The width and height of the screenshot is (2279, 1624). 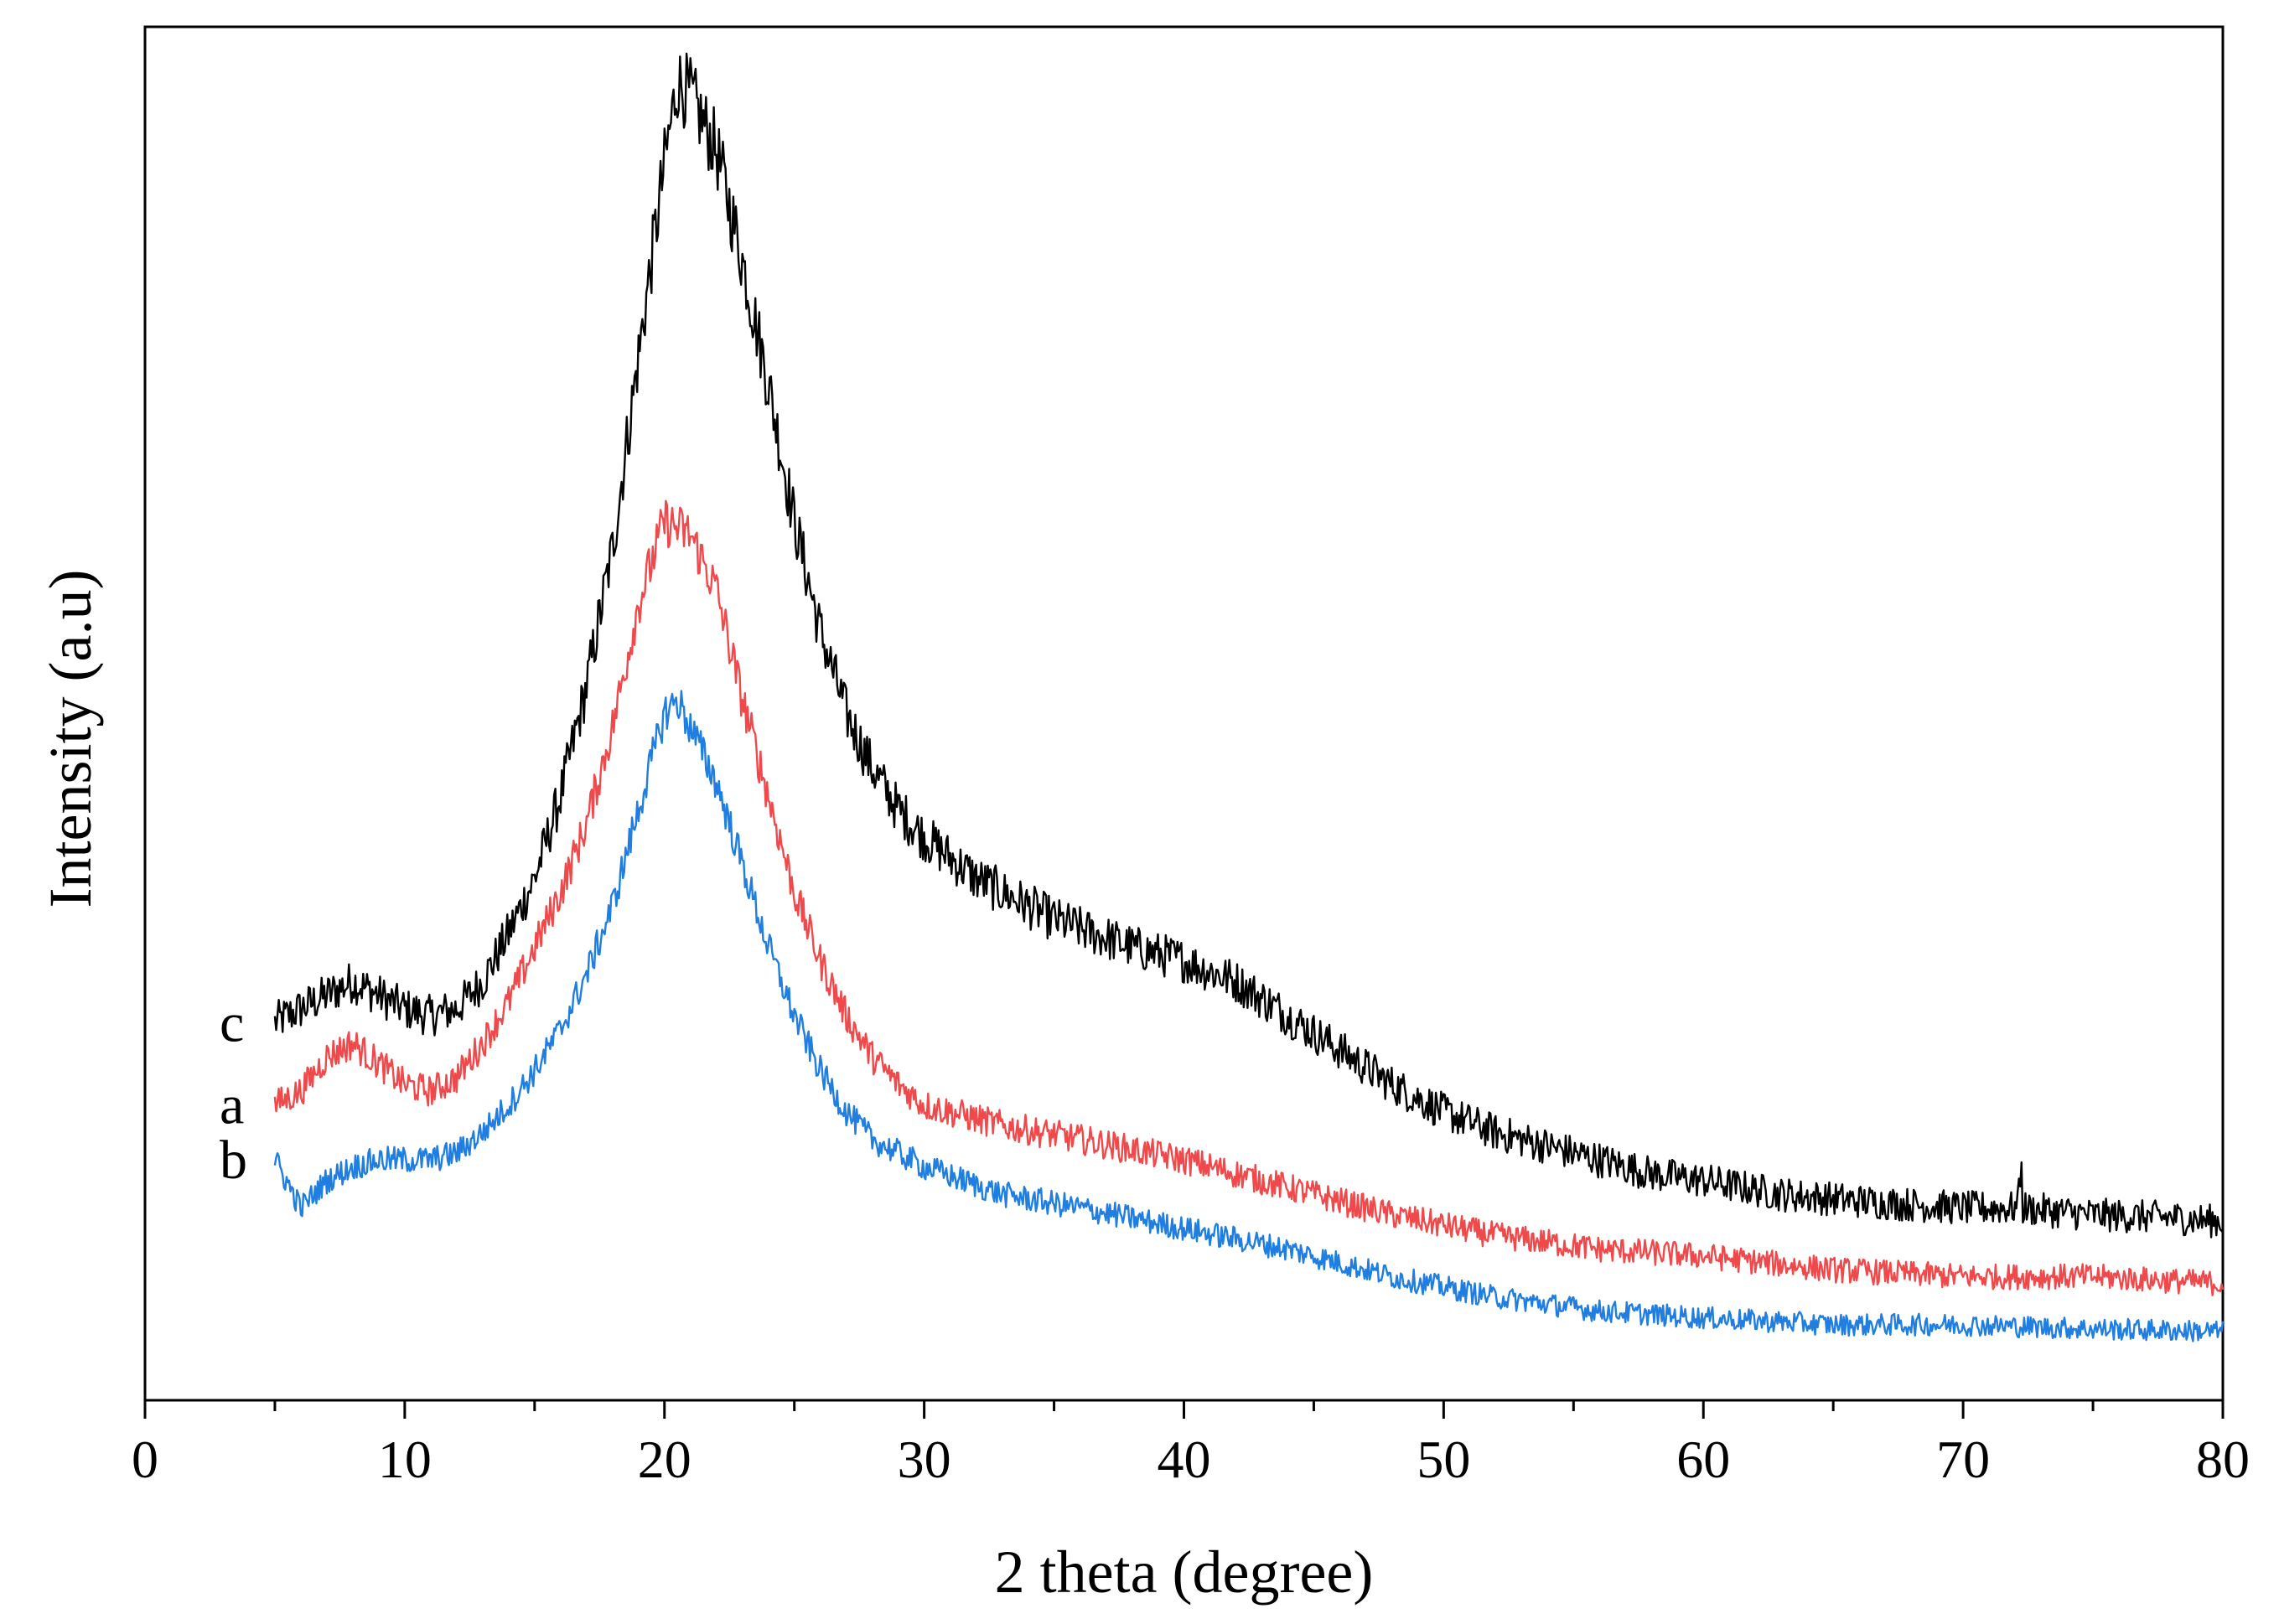 I want to click on series-label-c: c, so click(x=232, y=1022).